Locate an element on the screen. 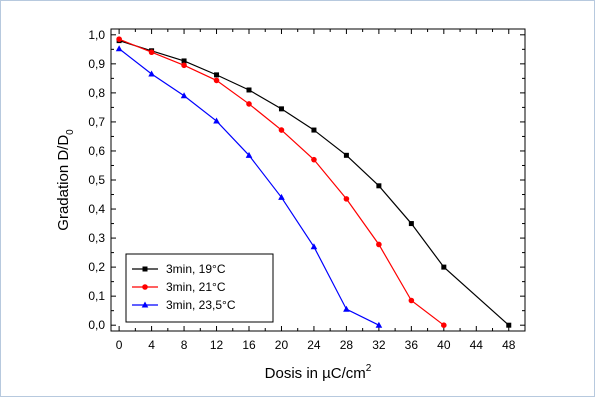  x-tick-label: 4 is located at coordinates (151, 345).